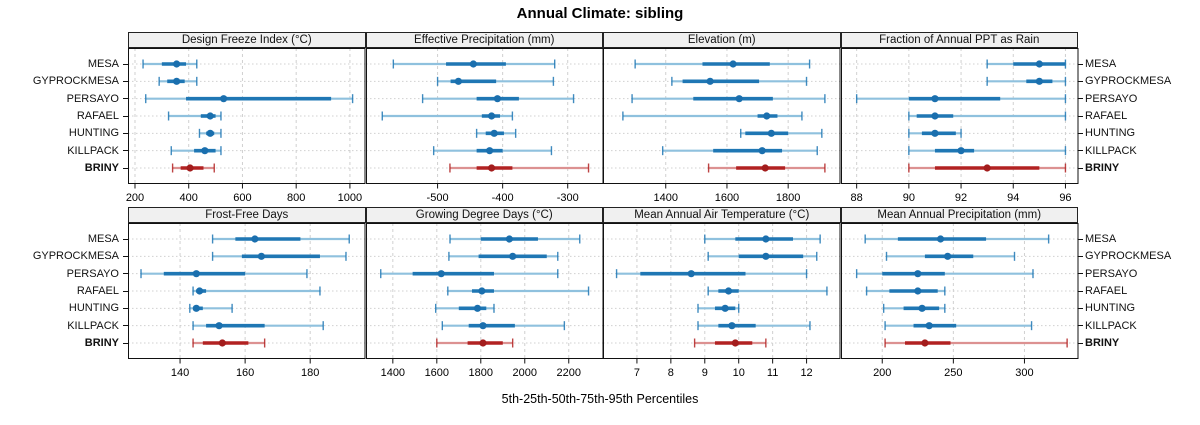 The image size is (1200, 425). What do you see at coordinates (484, 301) in the screenshot?
I see `panel-plot: 1400 1600 1800 2000 2200` at bounding box center [484, 301].